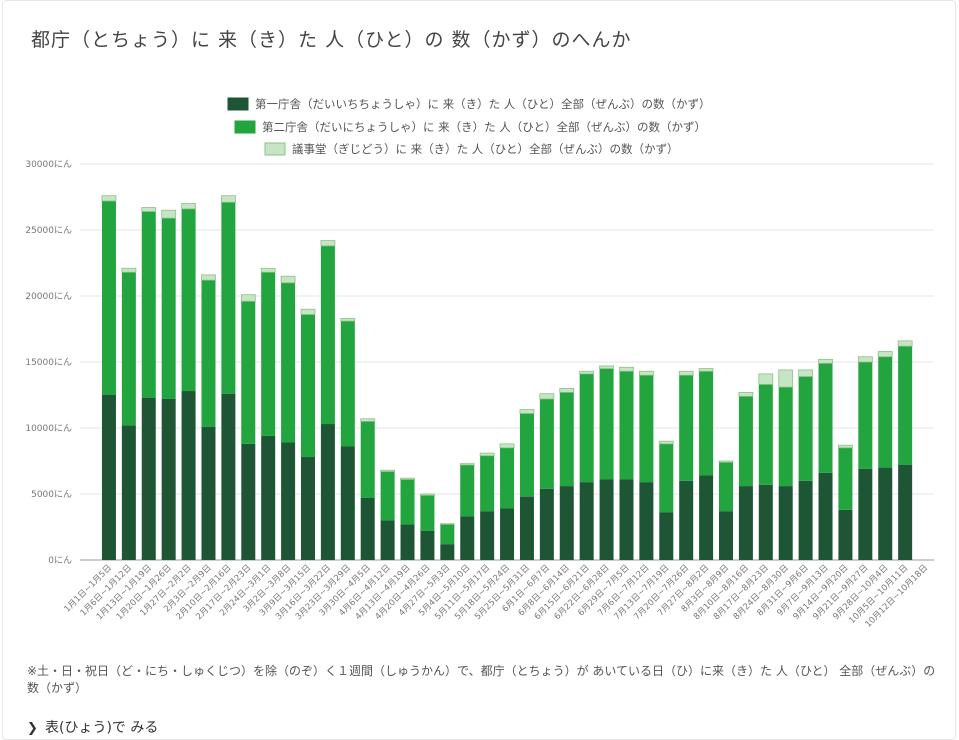  I want to click on legend-swatch-s2, so click(245, 127).